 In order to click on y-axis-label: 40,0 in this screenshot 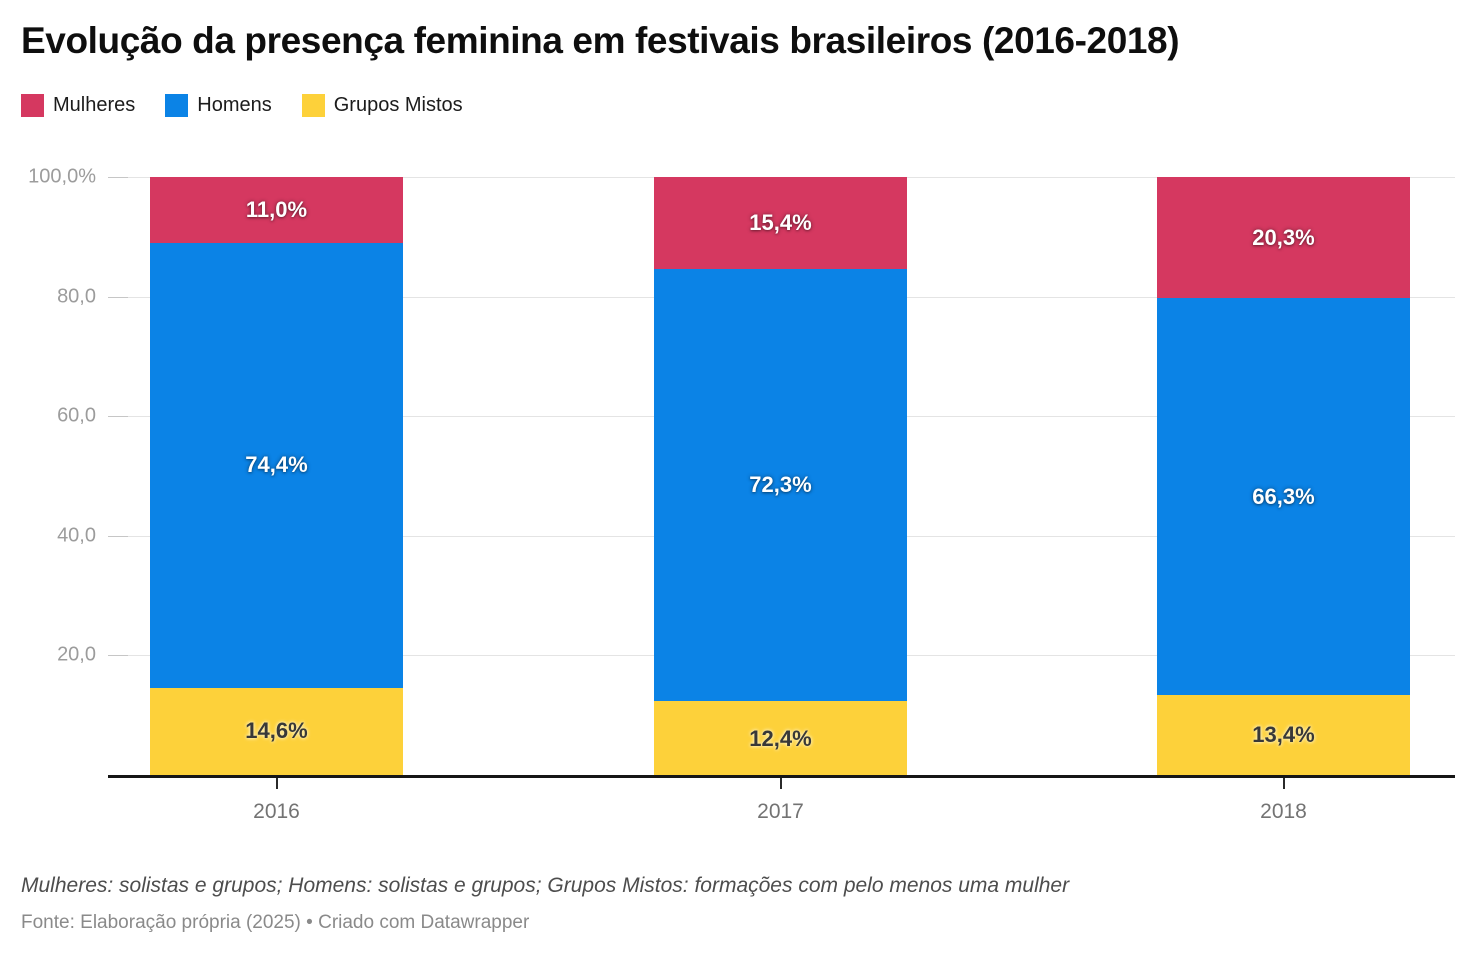, I will do `click(76, 535)`.